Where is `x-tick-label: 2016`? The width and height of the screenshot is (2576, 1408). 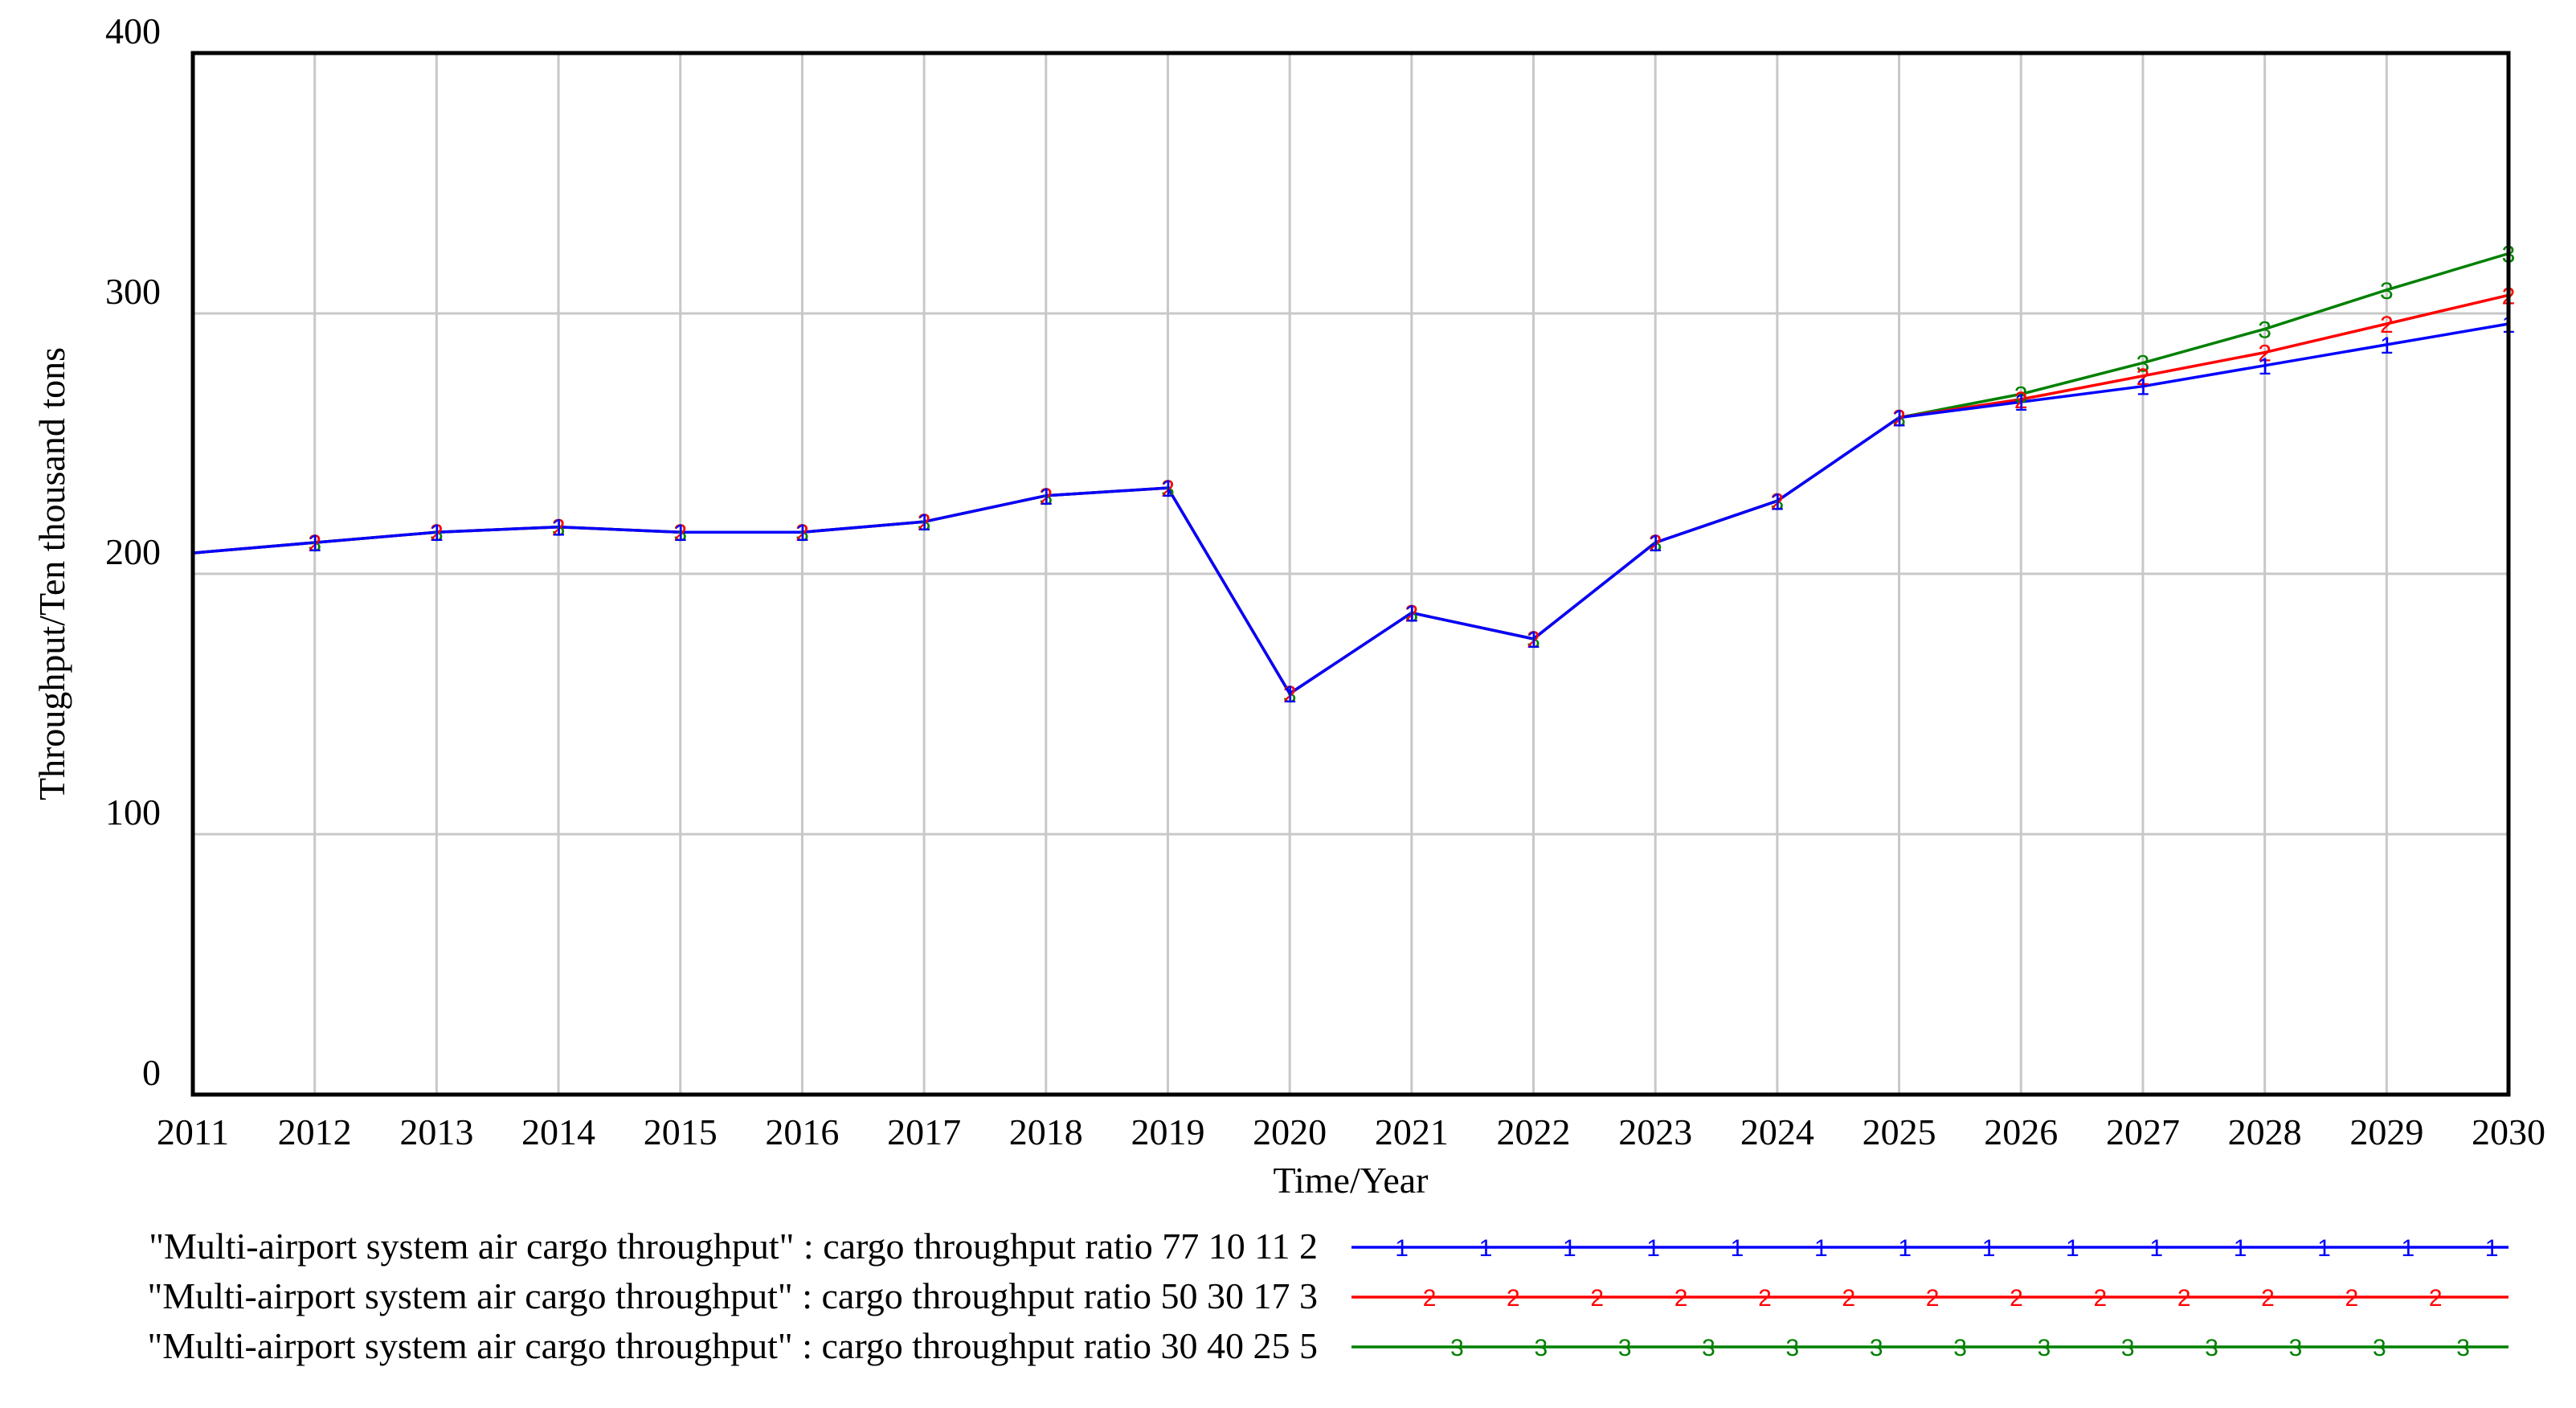
x-tick-label: 2016 is located at coordinates (802, 1131).